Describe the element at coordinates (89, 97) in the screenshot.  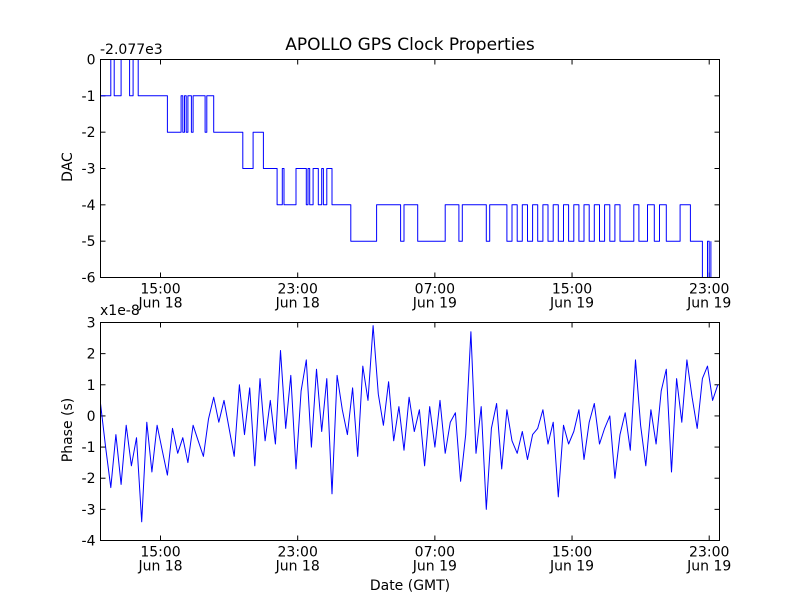
I see `dac-ytick-label: -1` at that location.